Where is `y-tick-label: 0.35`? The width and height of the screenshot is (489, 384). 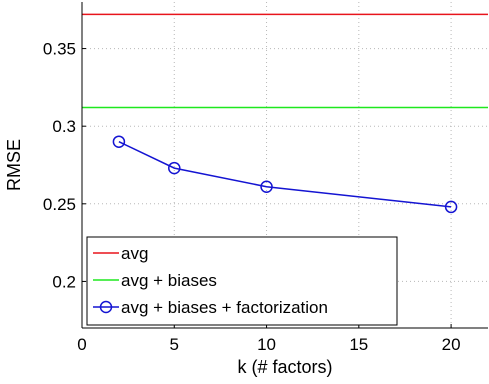 y-tick-label: 0.35 is located at coordinates (59, 49).